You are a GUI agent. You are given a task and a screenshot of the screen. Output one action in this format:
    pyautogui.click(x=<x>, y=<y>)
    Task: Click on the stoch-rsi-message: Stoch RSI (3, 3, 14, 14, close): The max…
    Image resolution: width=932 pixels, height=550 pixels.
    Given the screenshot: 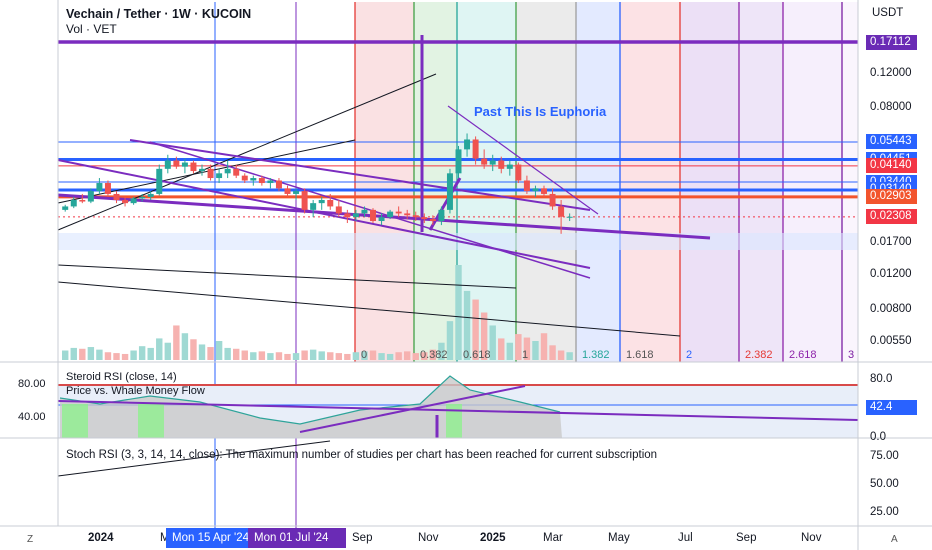 What is the action you would take?
    pyautogui.click(x=362, y=455)
    